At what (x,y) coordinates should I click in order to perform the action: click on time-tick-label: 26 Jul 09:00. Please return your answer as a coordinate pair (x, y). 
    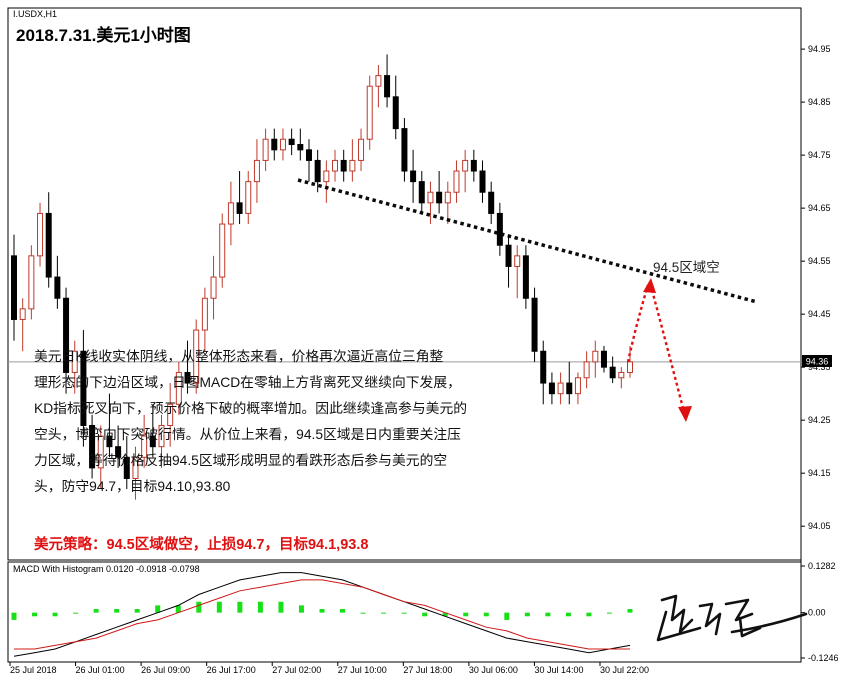
    Looking at the image, I should click on (165, 670).